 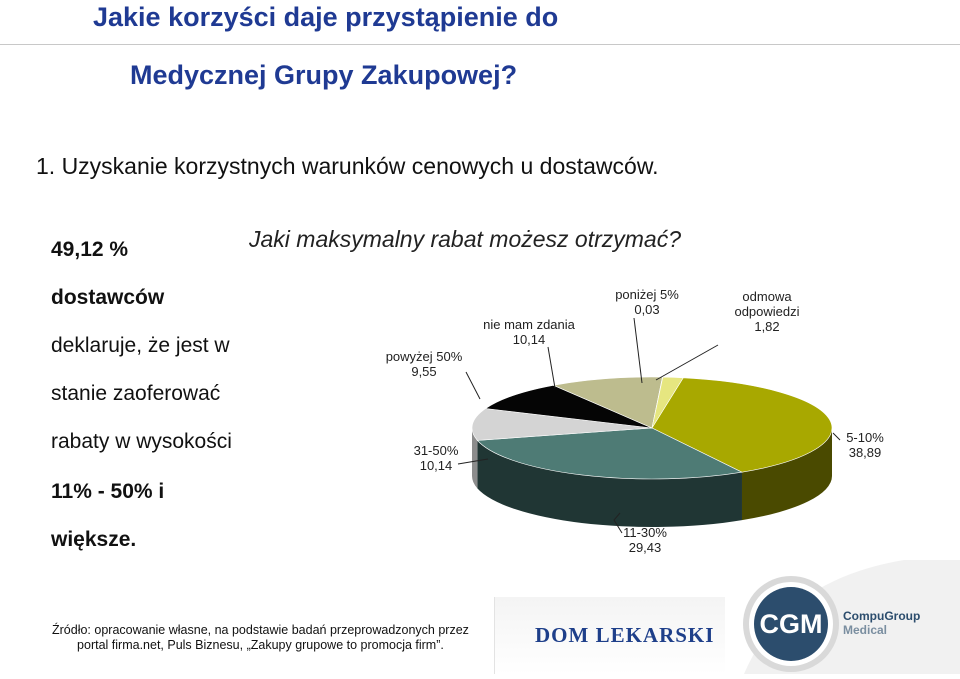 What do you see at coordinates (551, 367) in the screenshot?
I see `leader-line-nie-mam-zdania` at bounding box center [551, 367].